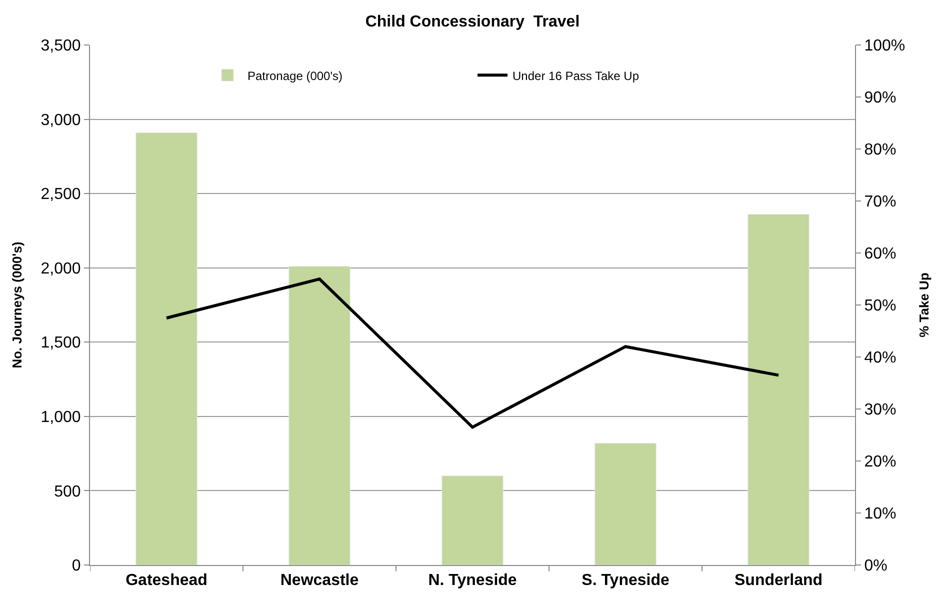 The width and height of the screenshot is (945, 605). Describe the element at coordinates (880, 98) in the screenshot. I see `y2-tick-label: 90%` at that location.